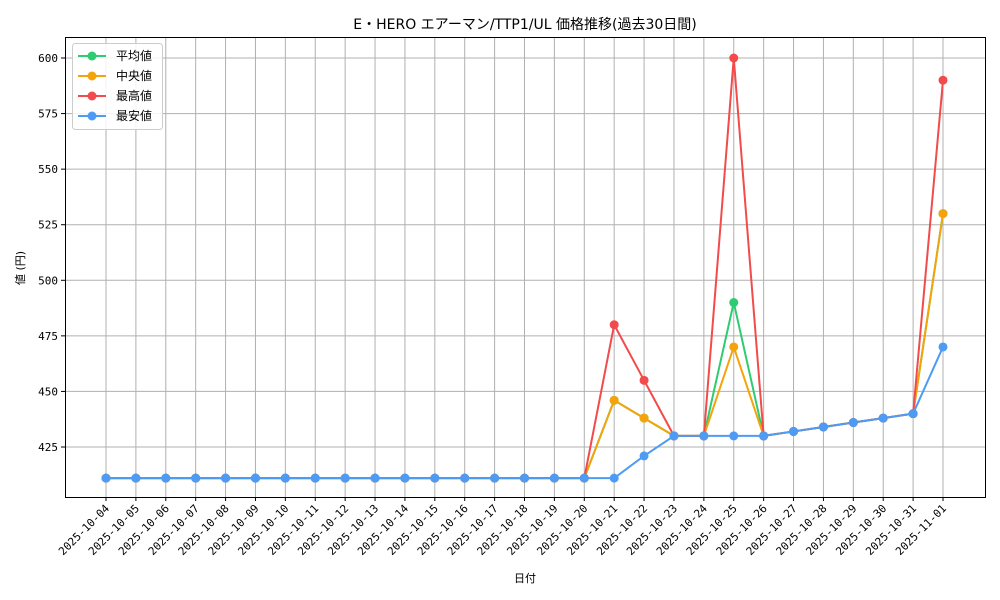 The image size is (1000, 600). What do you see at coordinates (48, 336) in the screenshot?
I see `y-tick-label: 475` at bounding box center [48, 336].